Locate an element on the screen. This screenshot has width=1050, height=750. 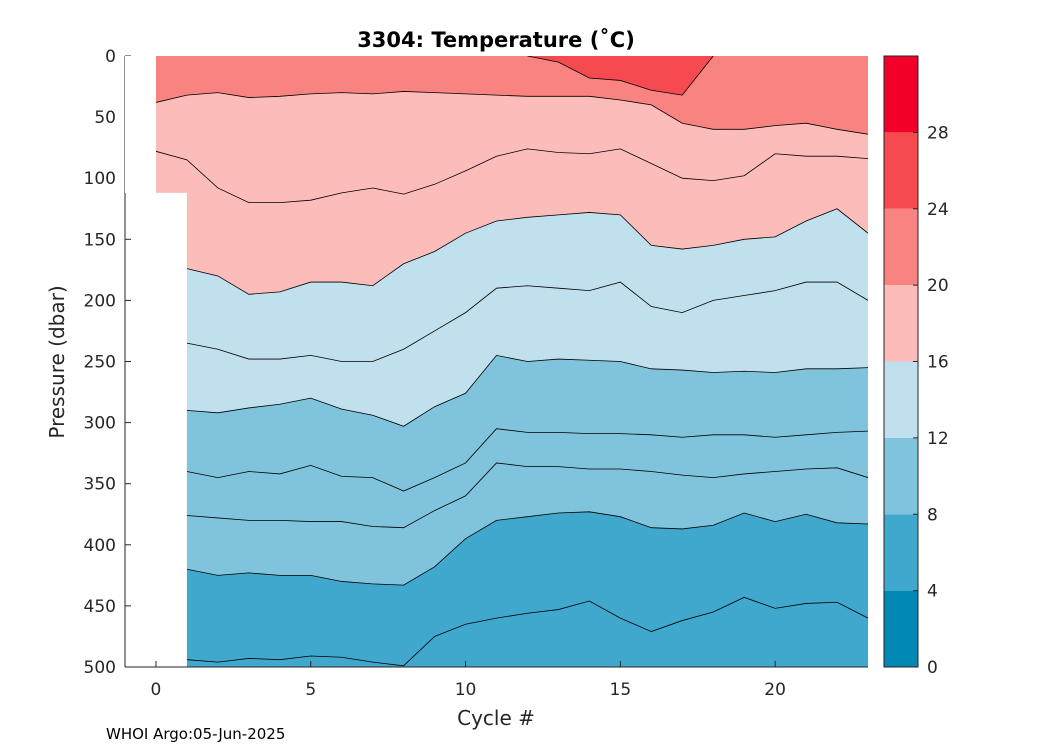
x-tick-label: 15 is located at coordinates (621, 690).